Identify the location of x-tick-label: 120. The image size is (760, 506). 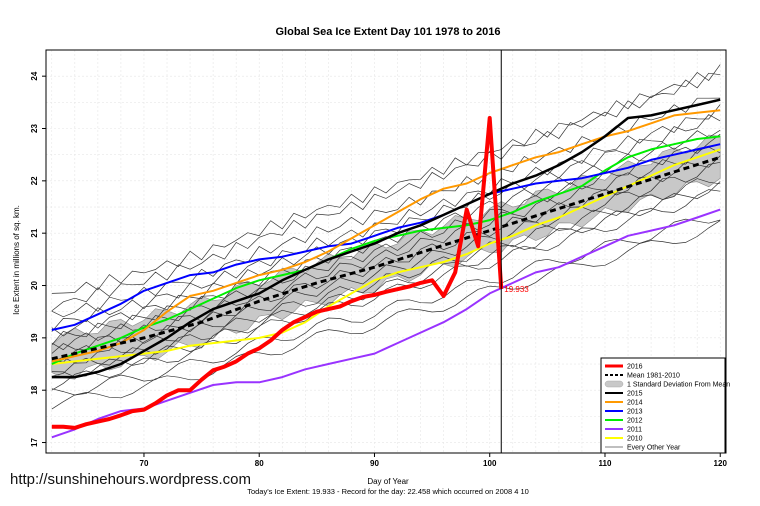
(721, 463).